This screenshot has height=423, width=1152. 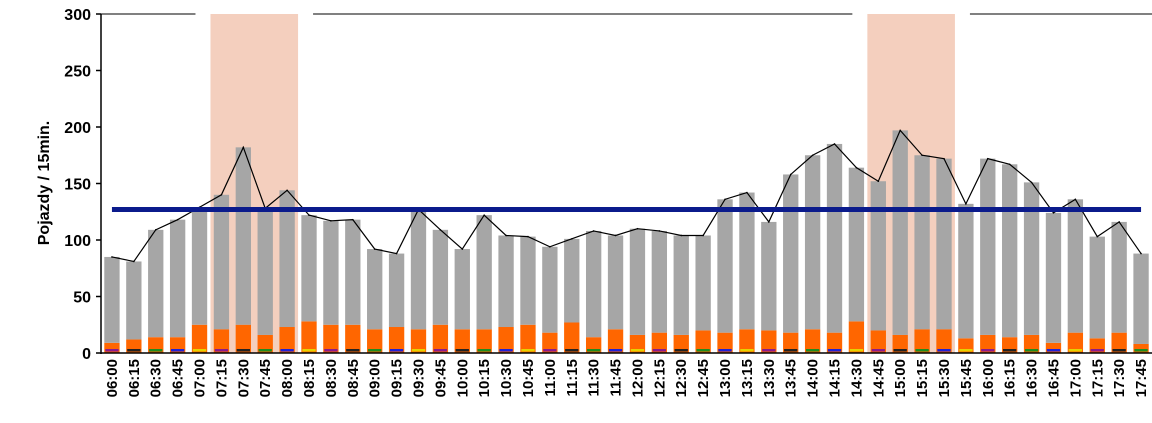 What do you see at coordinates (594, 378) in the screenshot?
I see `x-tick-11:30: 11:30` at bounding box center [594, 378].